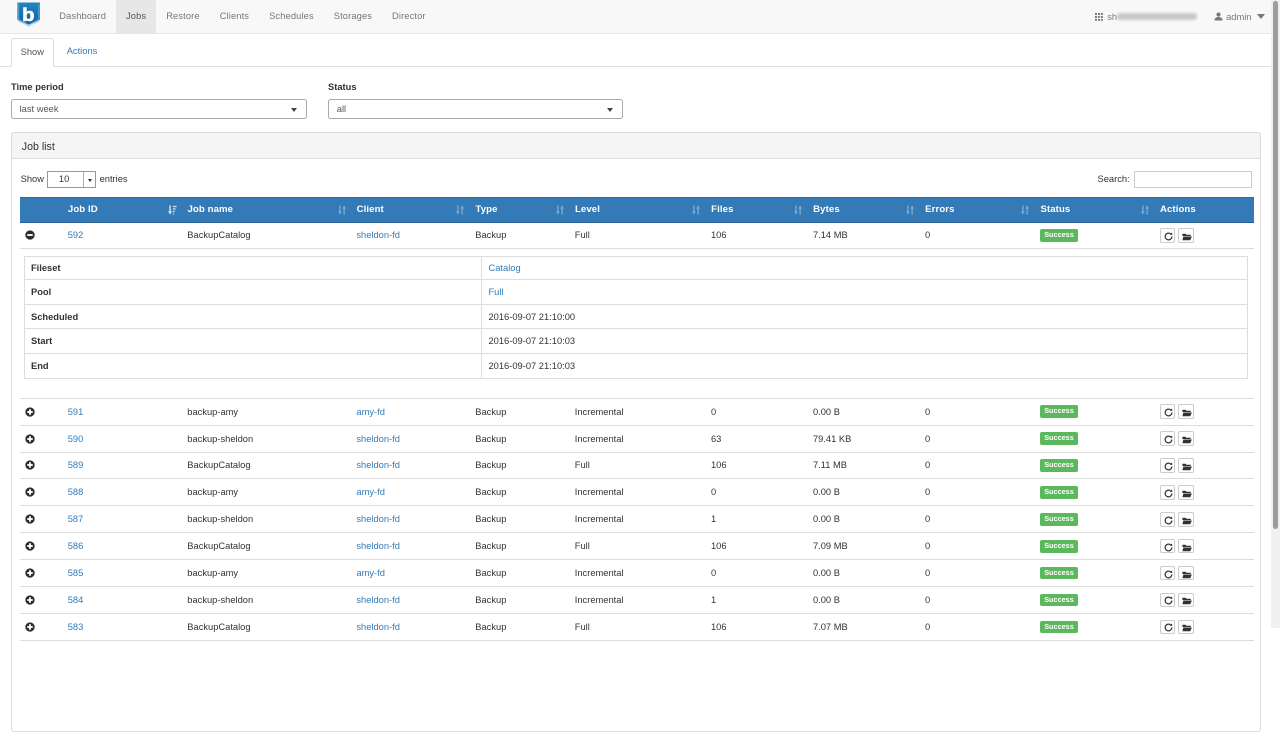 This screenshot has height=732, width=1280. Describe the element at coordinates (28, 15) in the screenshot. I see `svg-text: b` at that location.